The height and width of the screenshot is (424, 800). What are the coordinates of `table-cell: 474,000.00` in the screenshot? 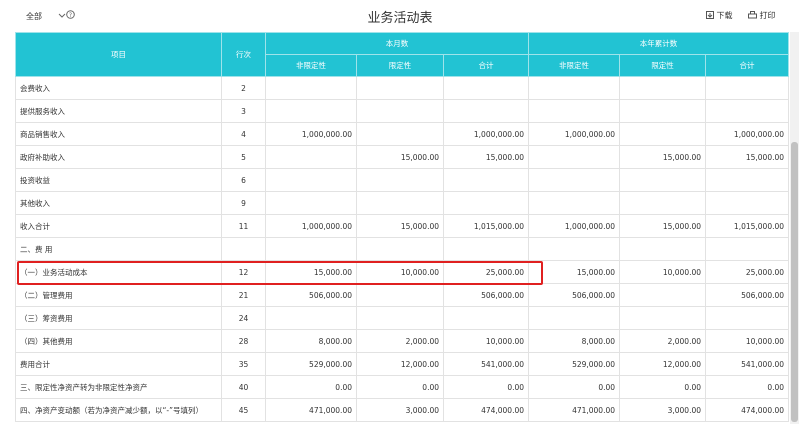 It's located at (747, 410).